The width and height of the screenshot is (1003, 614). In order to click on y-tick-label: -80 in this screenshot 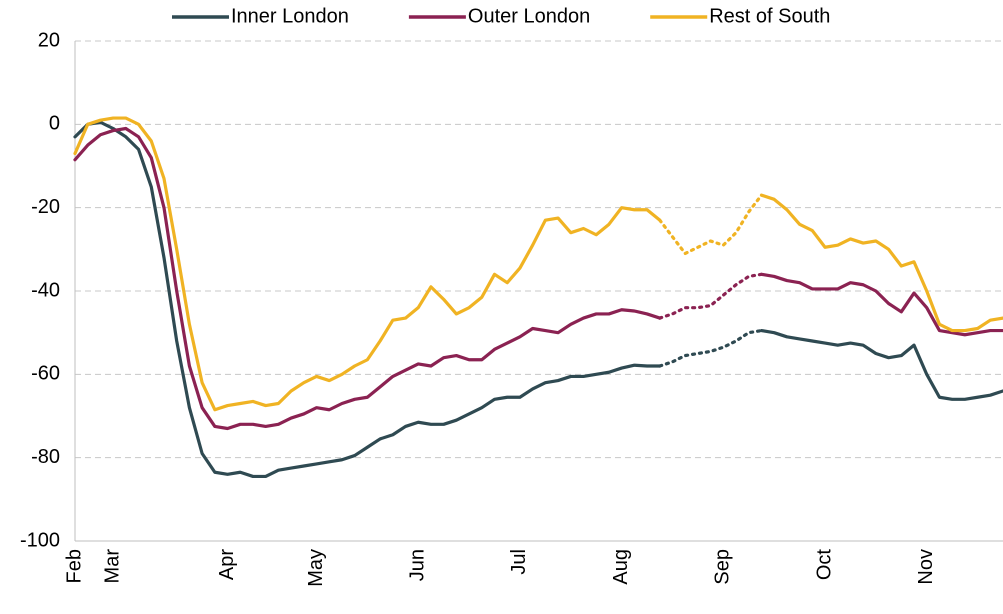, I will do `click(45, 457)`.